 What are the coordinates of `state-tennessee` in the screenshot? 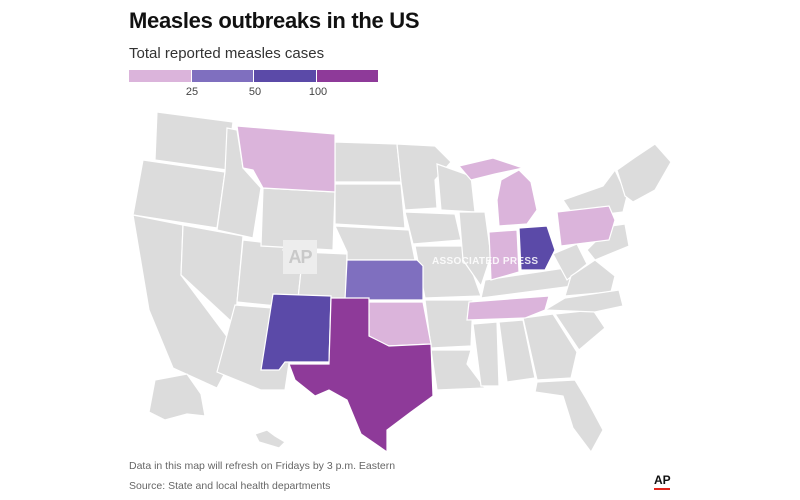 It's located at (508, 308).